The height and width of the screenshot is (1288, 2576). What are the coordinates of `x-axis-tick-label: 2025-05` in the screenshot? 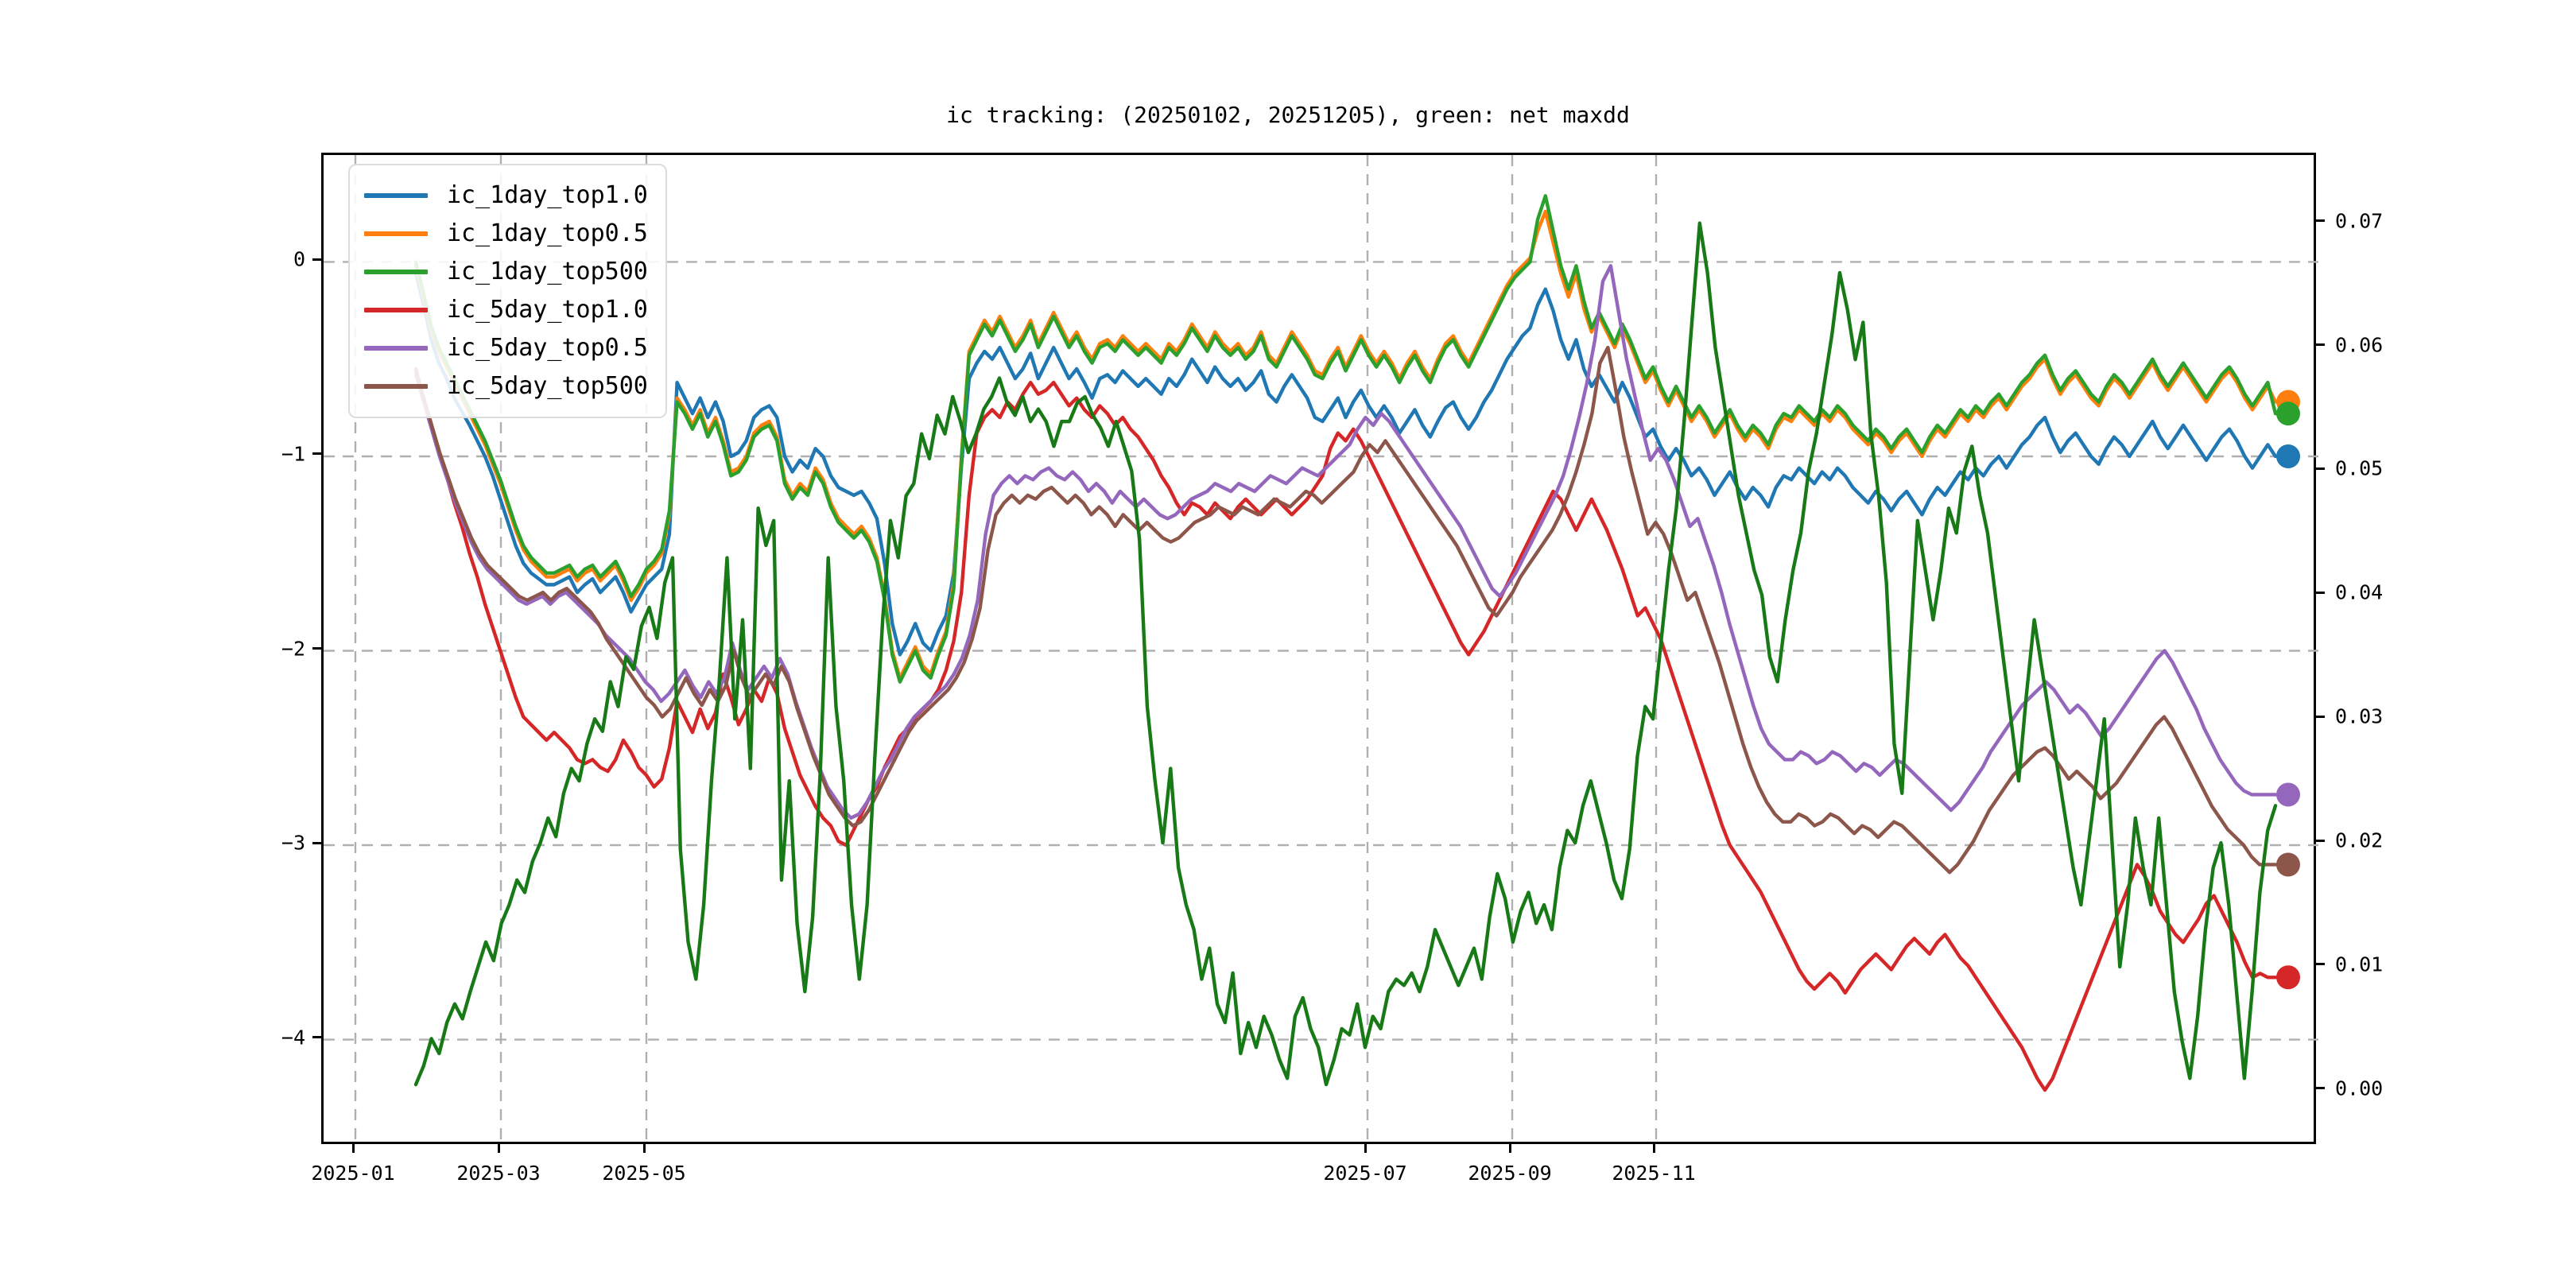 It's located at (644, 1173).